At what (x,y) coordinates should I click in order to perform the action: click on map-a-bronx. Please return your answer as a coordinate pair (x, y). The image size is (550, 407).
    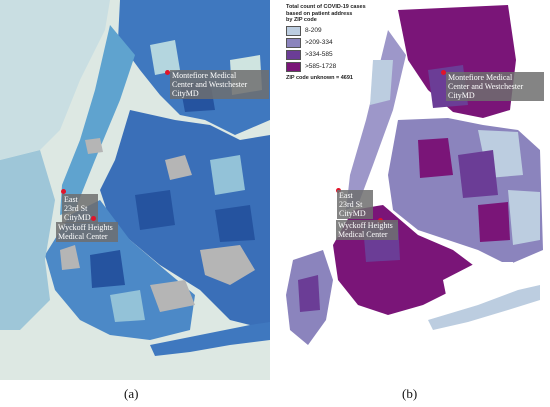
    Looking at the image, I should click on (194, 67).